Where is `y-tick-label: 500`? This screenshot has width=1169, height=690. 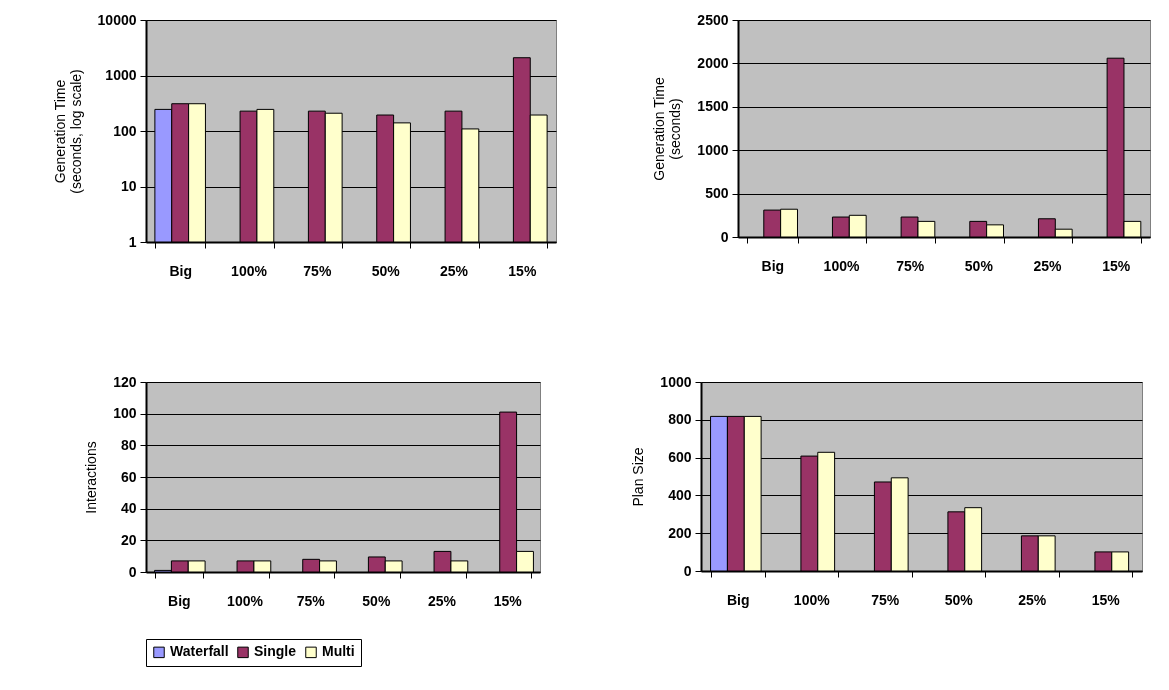
y-tick-label: 500 is located at coordinates (717, 193).